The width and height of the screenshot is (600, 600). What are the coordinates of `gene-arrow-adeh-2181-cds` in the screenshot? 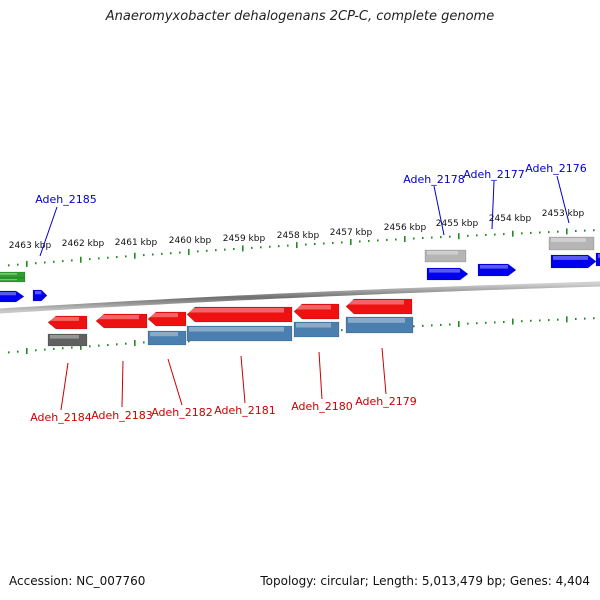 It's located at (239, 333).